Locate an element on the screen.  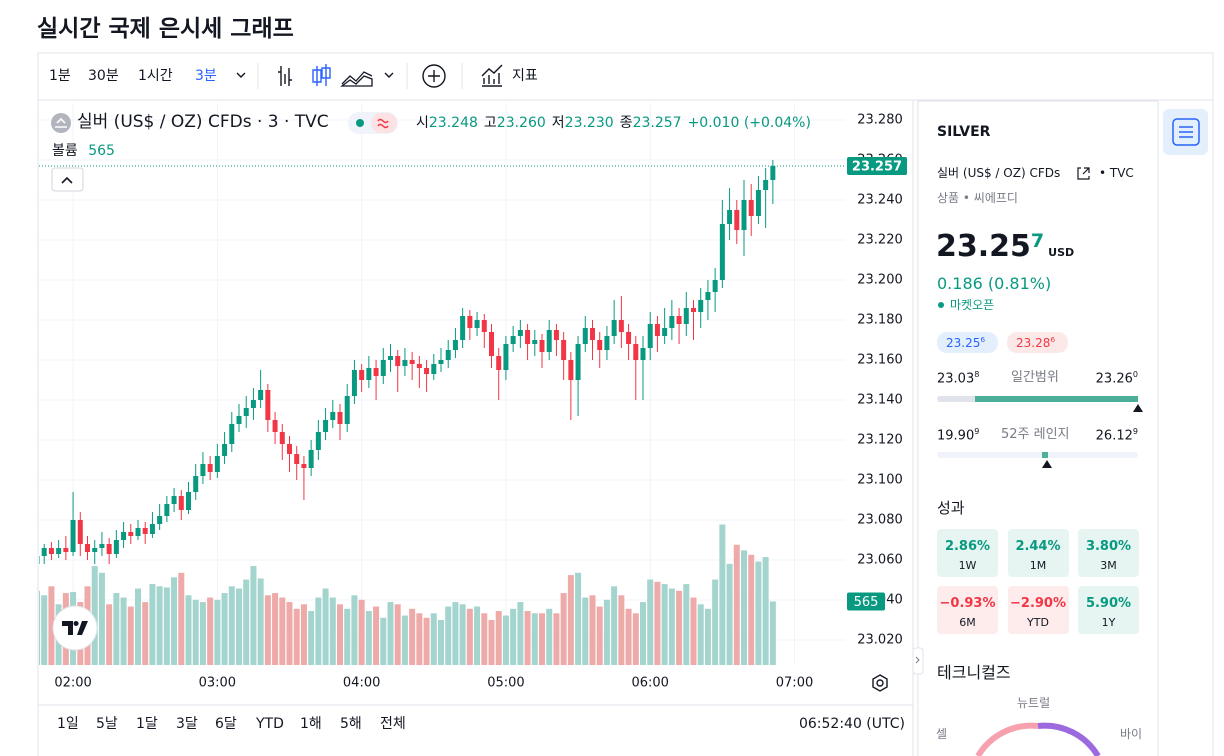
performance-tile: 5.90% 1Y is located at coordinates (1108, 610).